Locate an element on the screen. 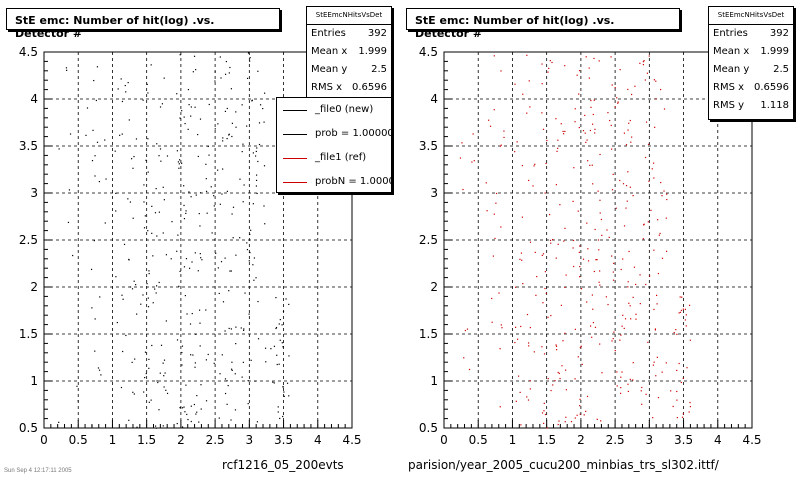 The width and height of the screenshot is (800, 480). stat-label: RMS x is located at coordinates (729, 87).